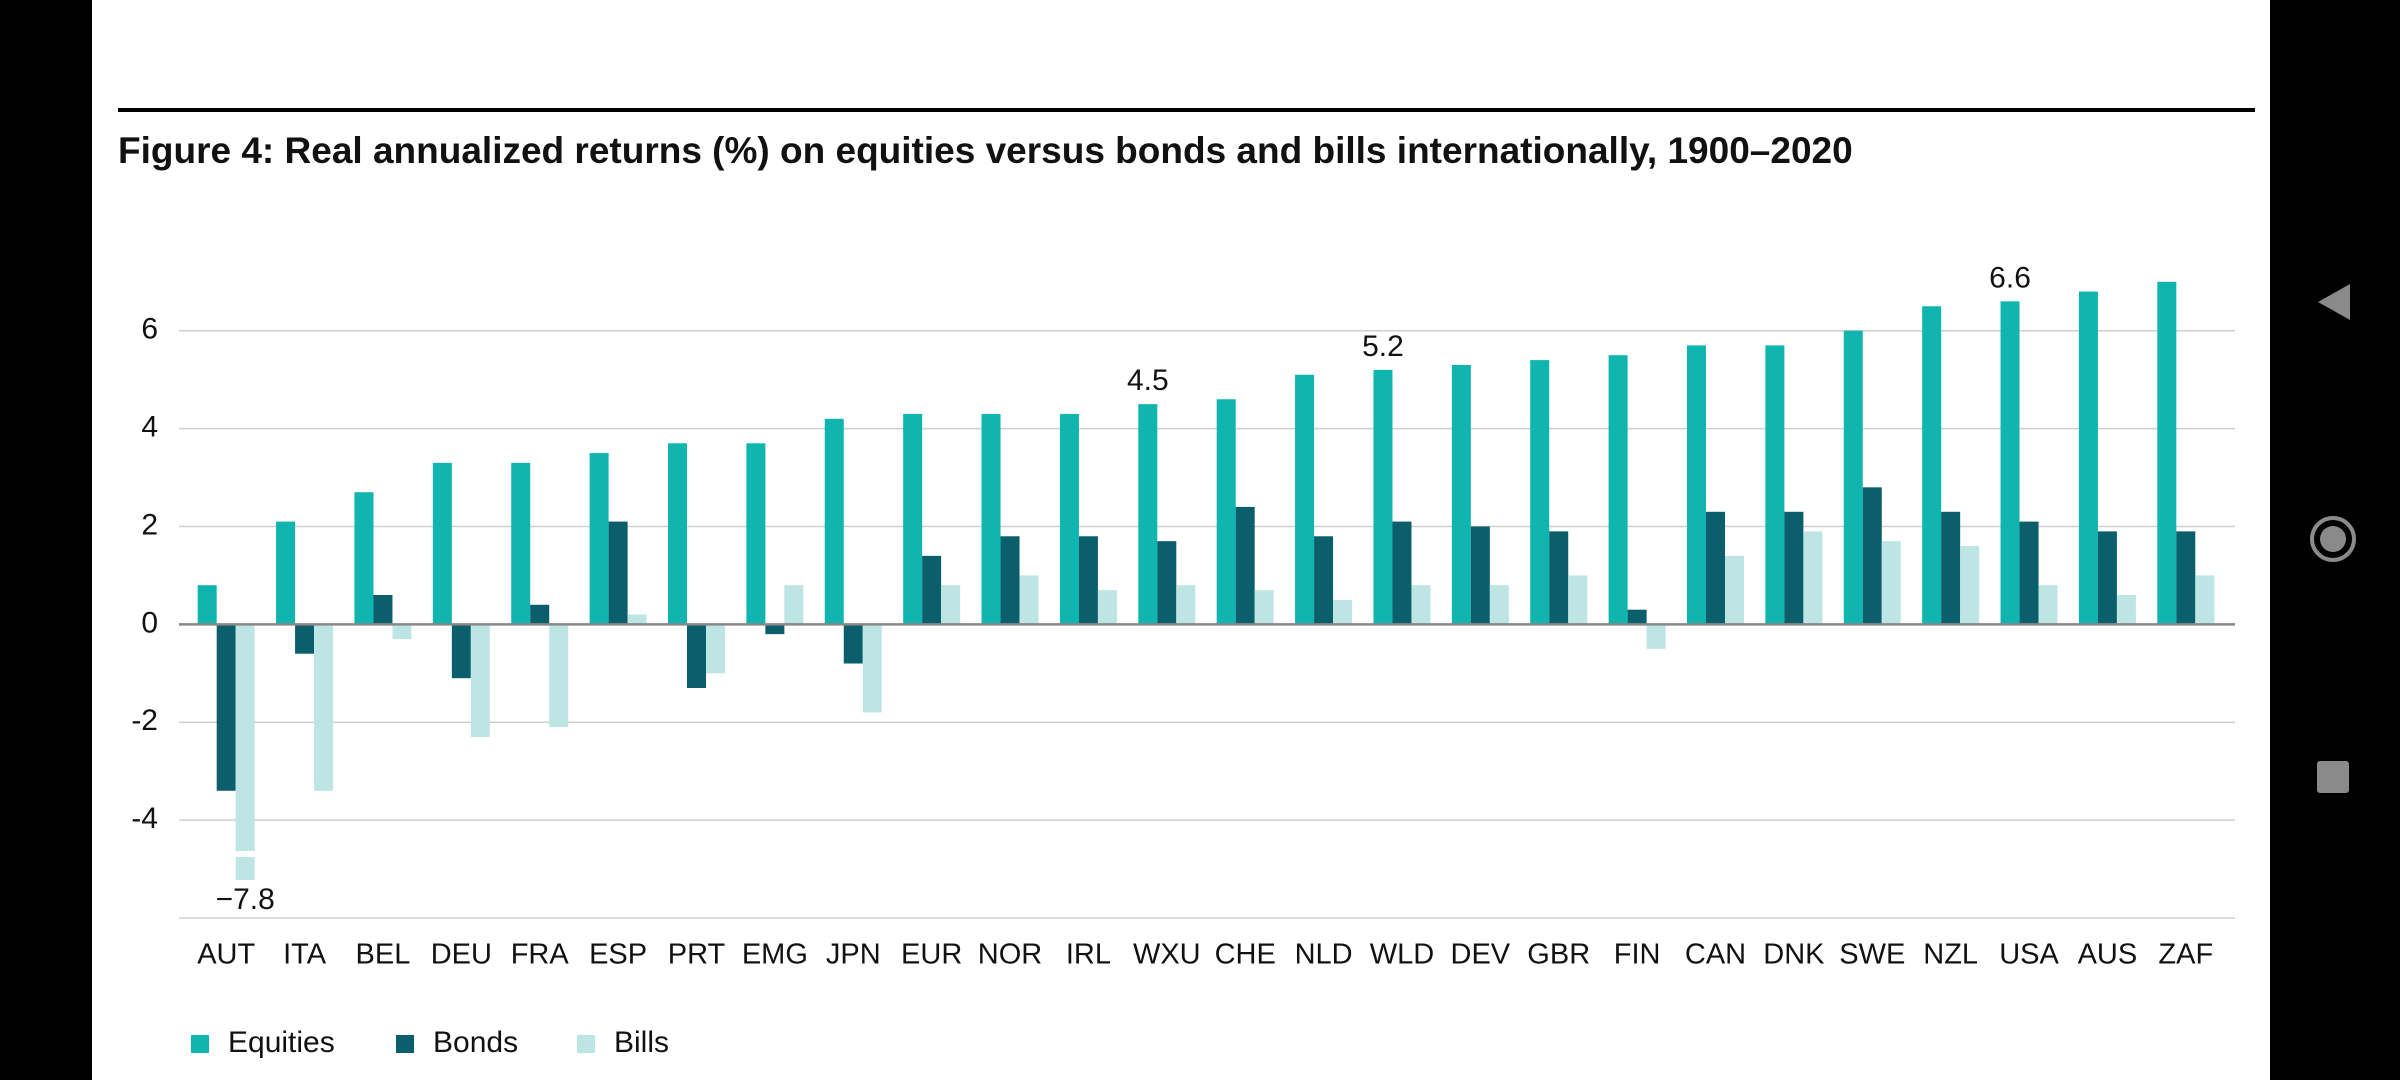 Image resolution: width=2400 pixels, height=1080 pixels. What do you see at coordinates (1148, 380) in the screenshot?
I see `data-label: 4.5` at bounding box center [1148, 380].